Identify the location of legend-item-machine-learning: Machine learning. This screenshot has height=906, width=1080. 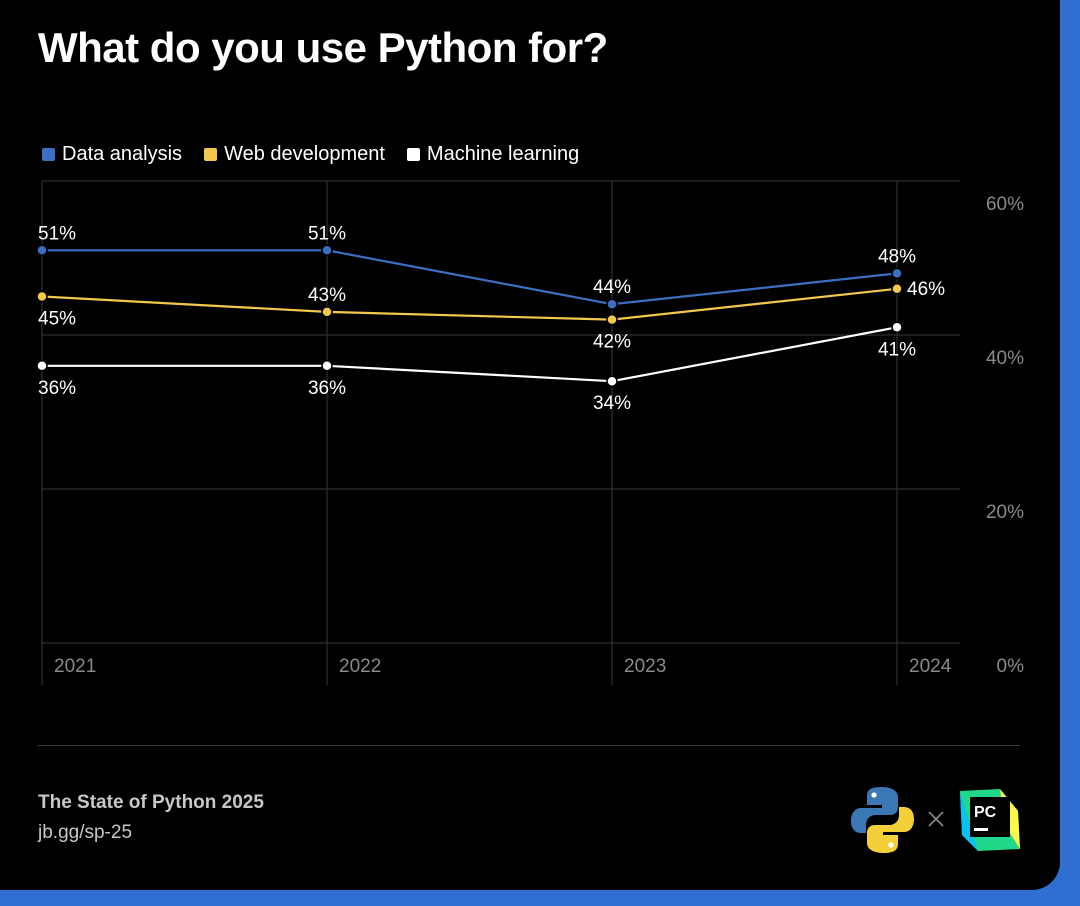
(493, 154).